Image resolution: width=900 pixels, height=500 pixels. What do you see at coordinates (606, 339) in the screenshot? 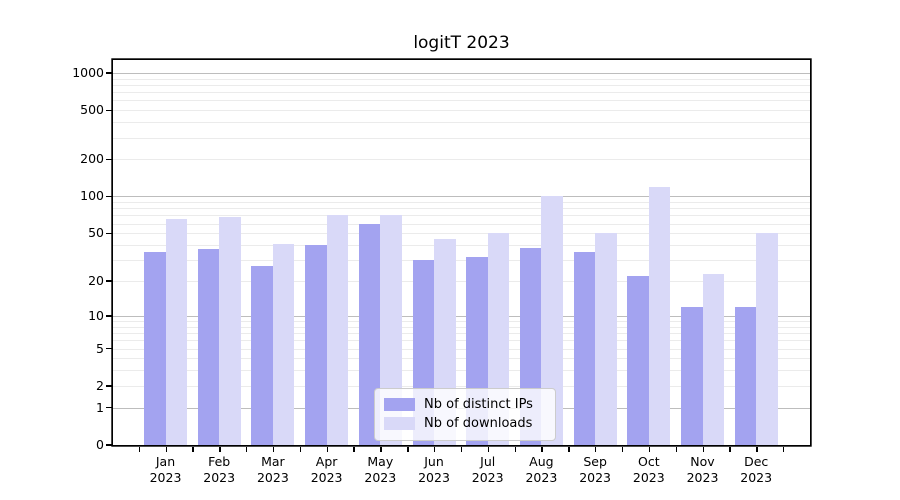
I see `bar-downloads-sep` at bounding box center [606, 339].